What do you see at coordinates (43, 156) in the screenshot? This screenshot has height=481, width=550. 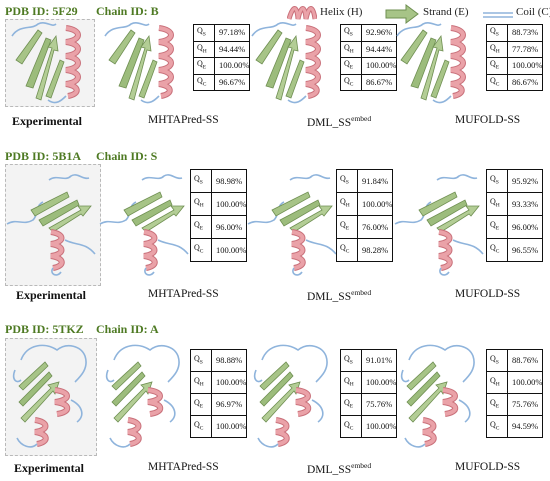 I see `pdb-id-label: PDB ID: 5B1A` at bounding box center [43, 156].